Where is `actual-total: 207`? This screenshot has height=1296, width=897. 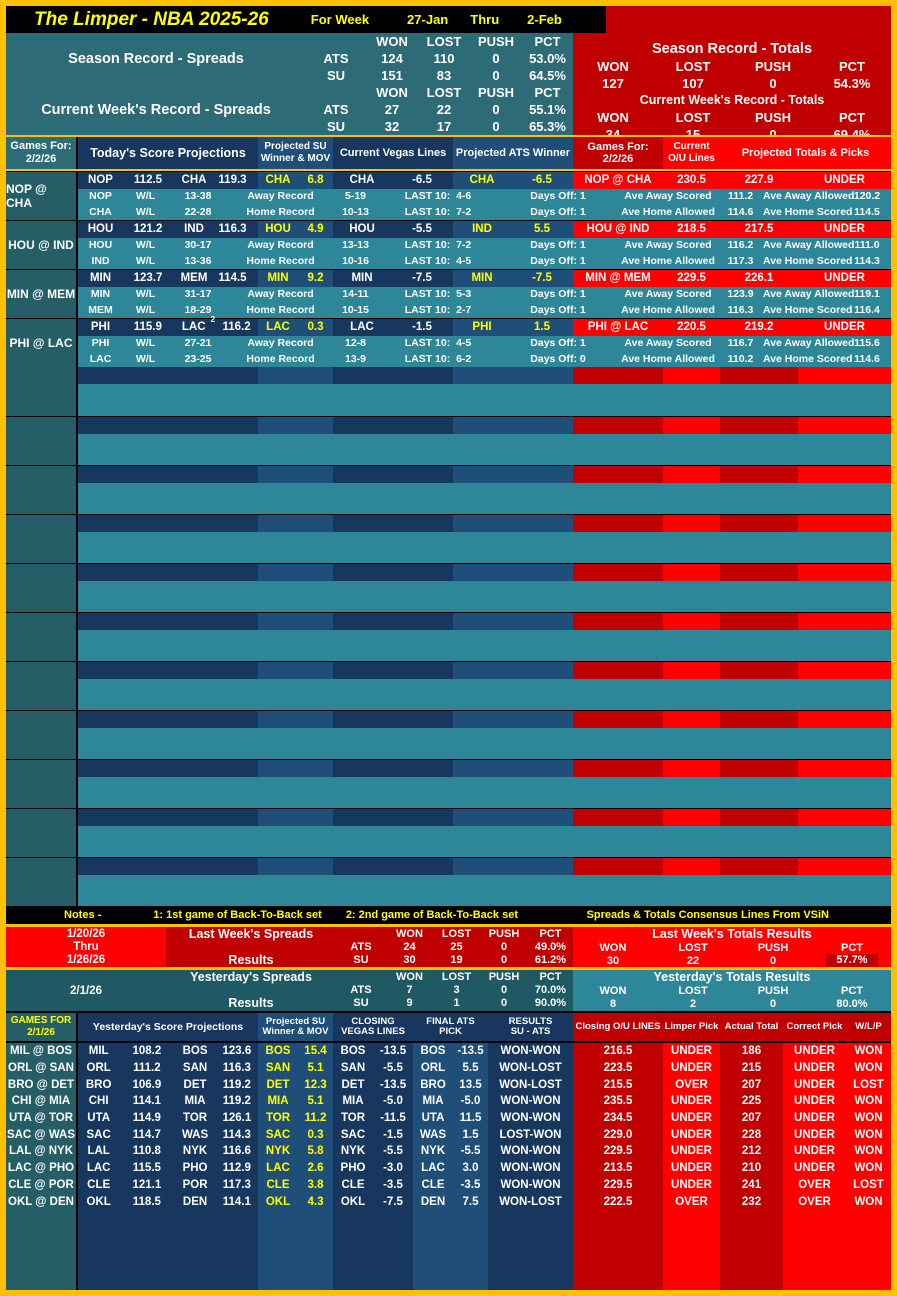 actual-total: 207 is located at coordinates (751, 1085).